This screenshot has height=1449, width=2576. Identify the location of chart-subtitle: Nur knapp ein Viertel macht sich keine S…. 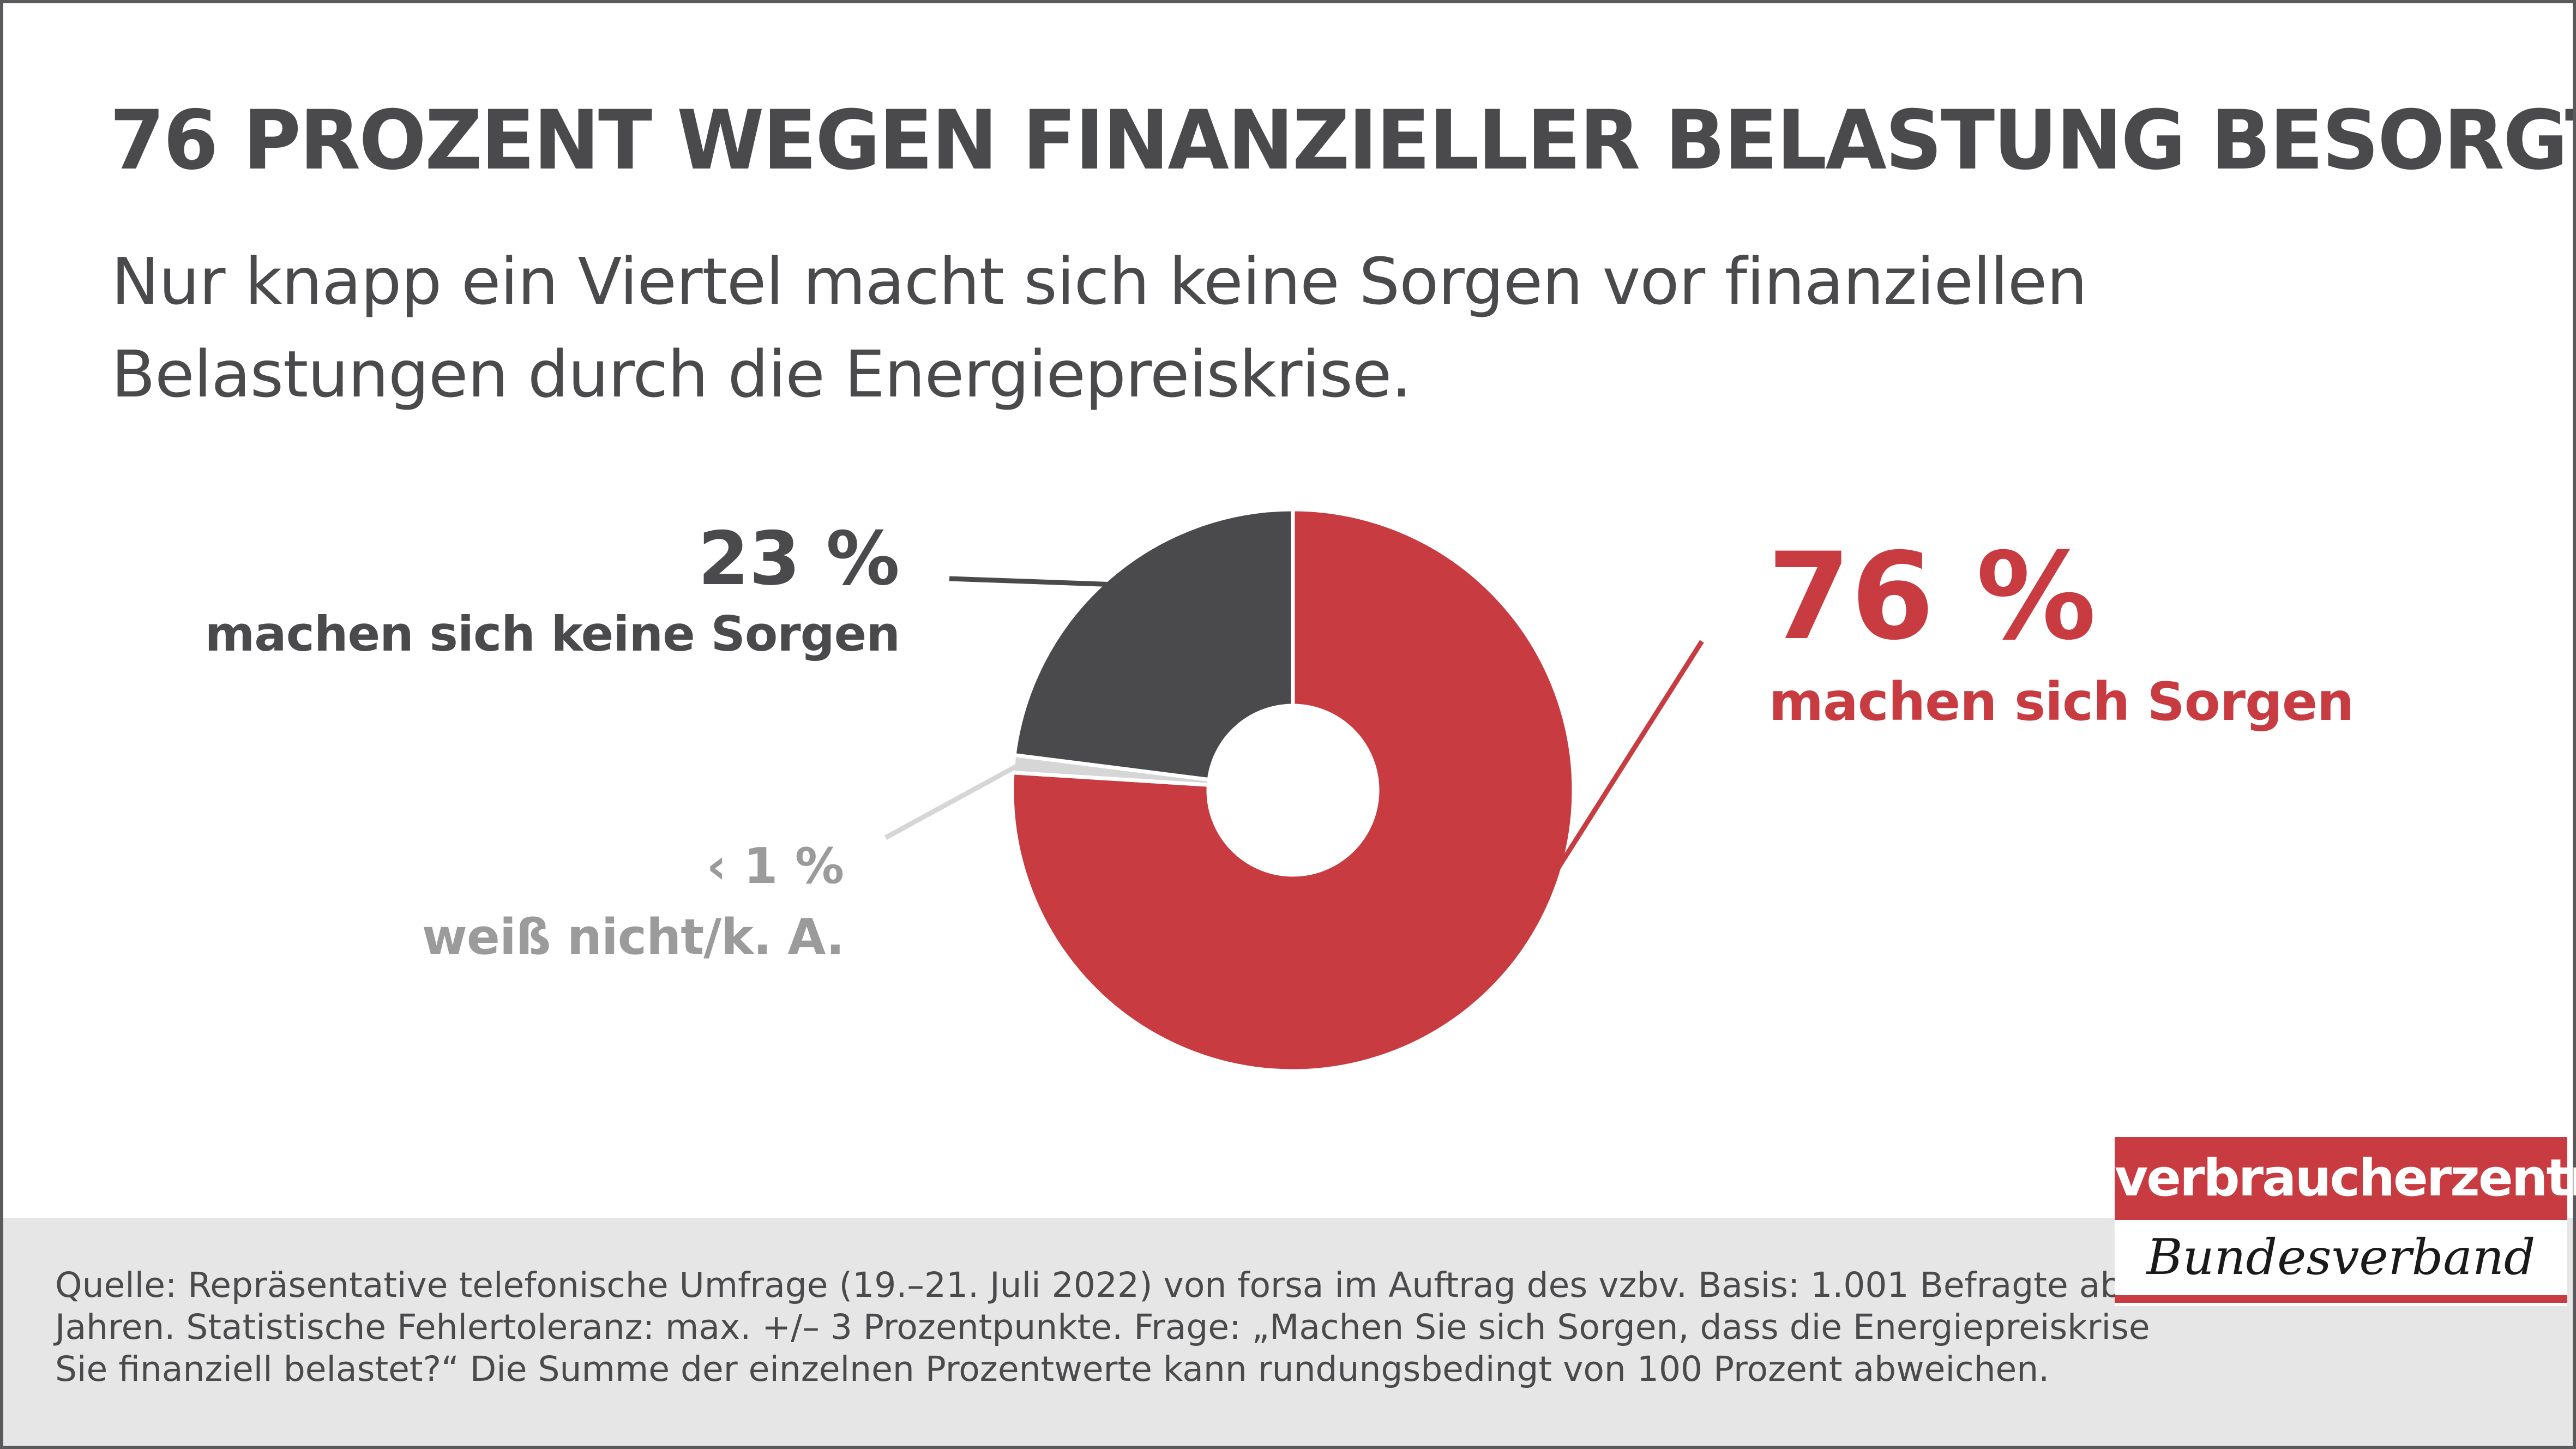
(1099, 328).